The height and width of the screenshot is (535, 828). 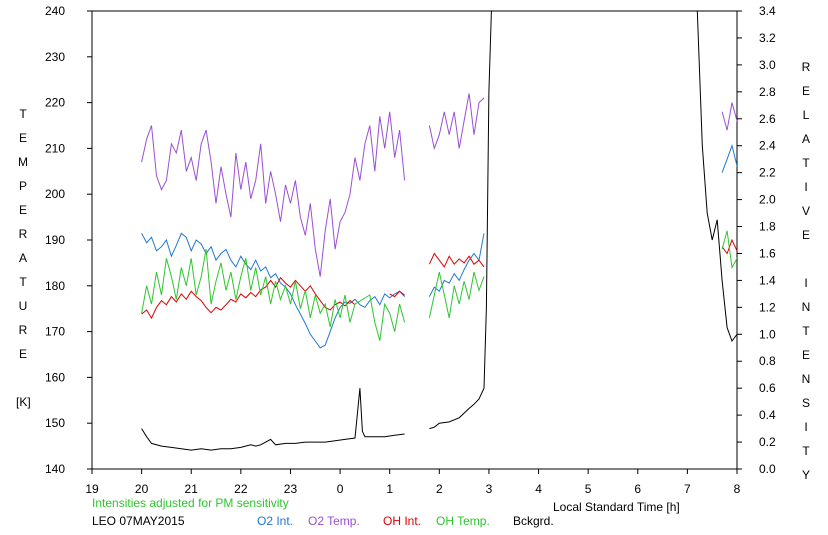 What do you see at coordinates (637, 489) in the screenshot?
I see `x-tick-label: 6` at bounding box center [637, 489].